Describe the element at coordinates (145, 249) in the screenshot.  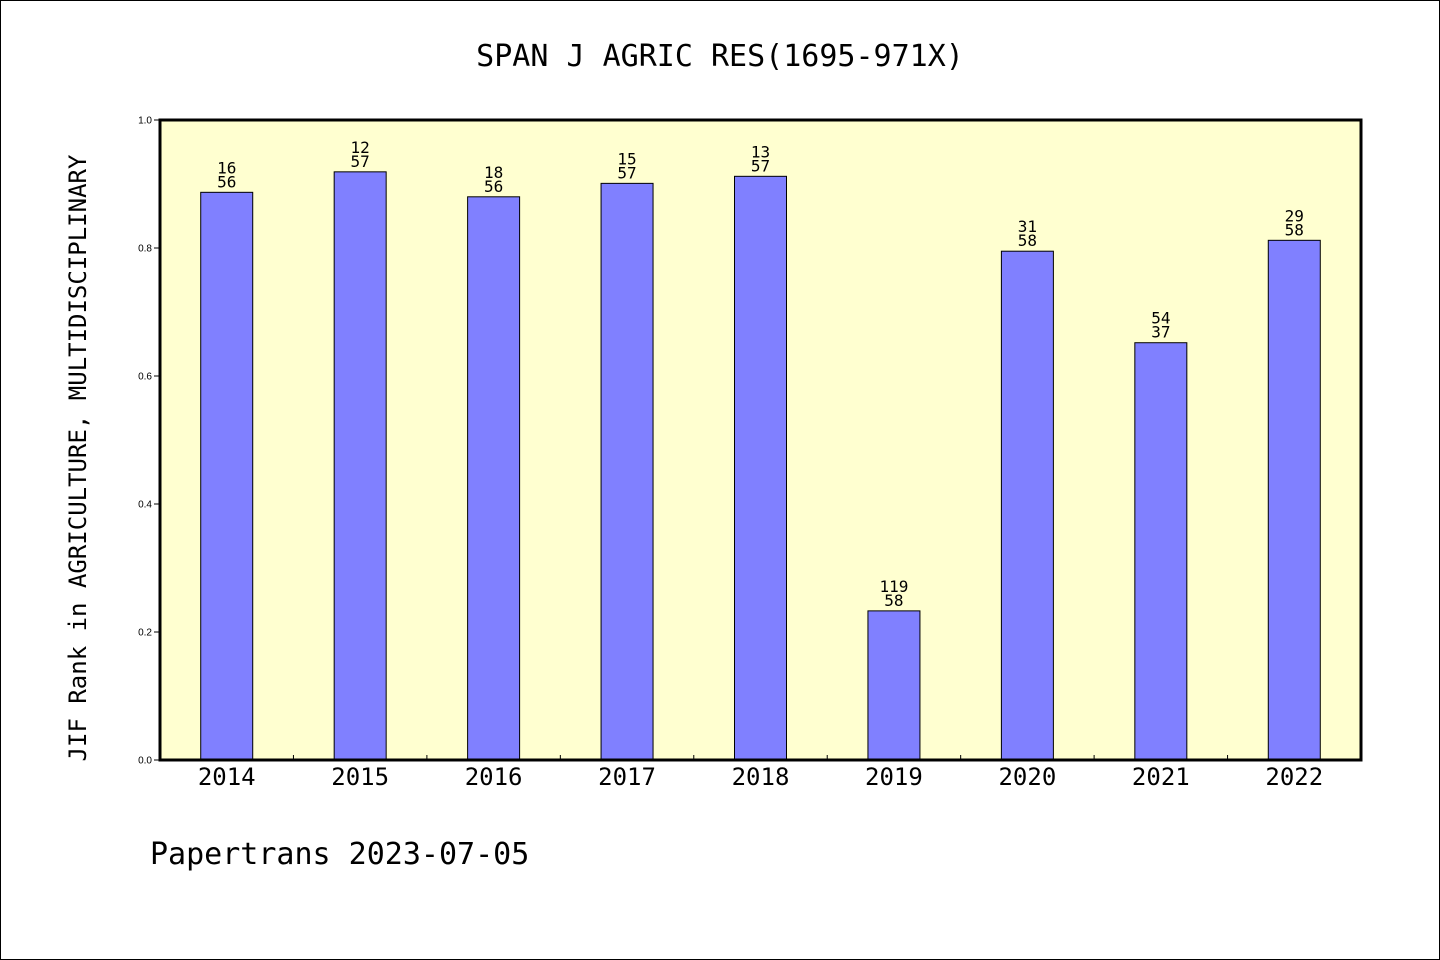
I see `y-tick-label: 0.8` at that location.